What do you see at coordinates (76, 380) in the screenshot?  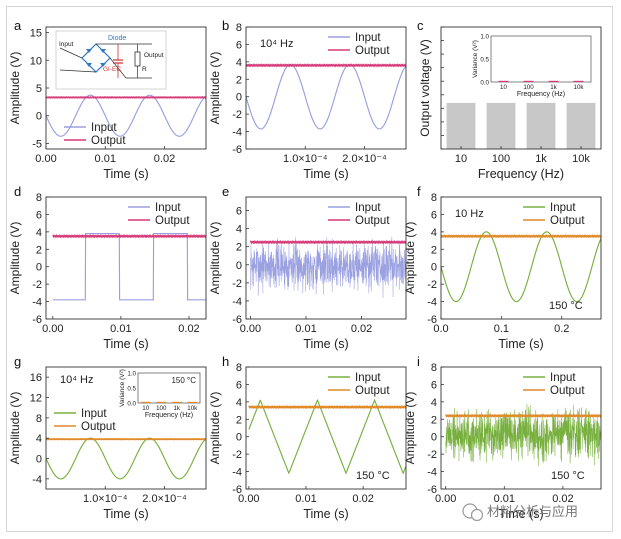 I see `annotation-frequency: 10⁴ Hz` at bounding box center [76, 380].